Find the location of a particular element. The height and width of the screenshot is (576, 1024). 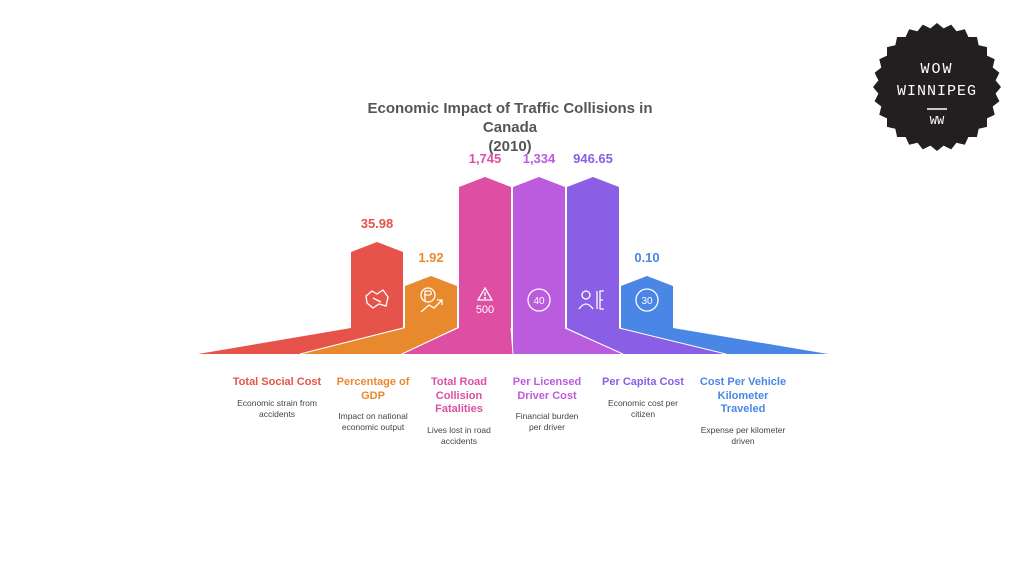

logo-mark: WW is located at coordinates (937, 121).